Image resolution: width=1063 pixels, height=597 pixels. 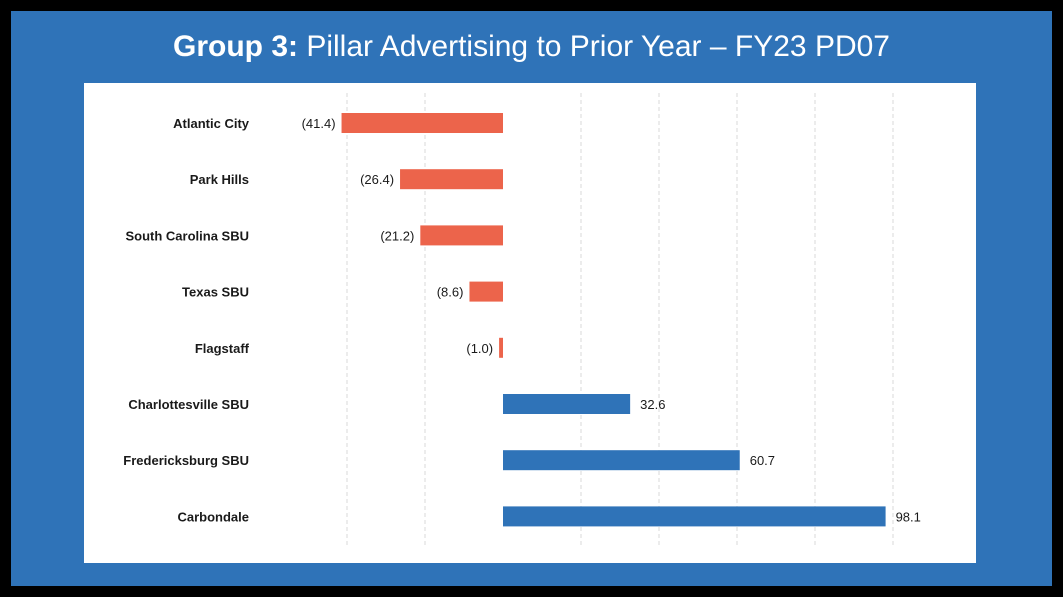 I want to click on value-label-carbondale: 98.1, so click(x=908, y=516).